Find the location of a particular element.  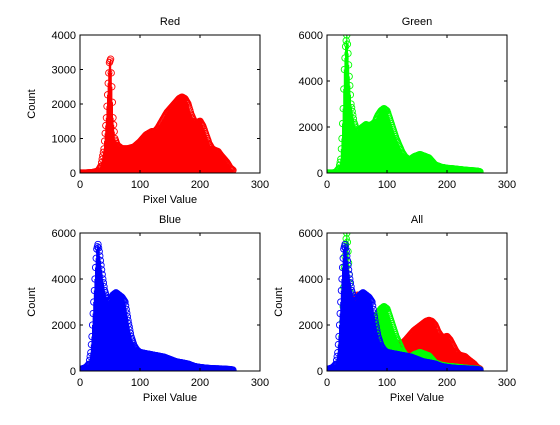

y-tick-label: 1000 is located at coordinates (64, 140).